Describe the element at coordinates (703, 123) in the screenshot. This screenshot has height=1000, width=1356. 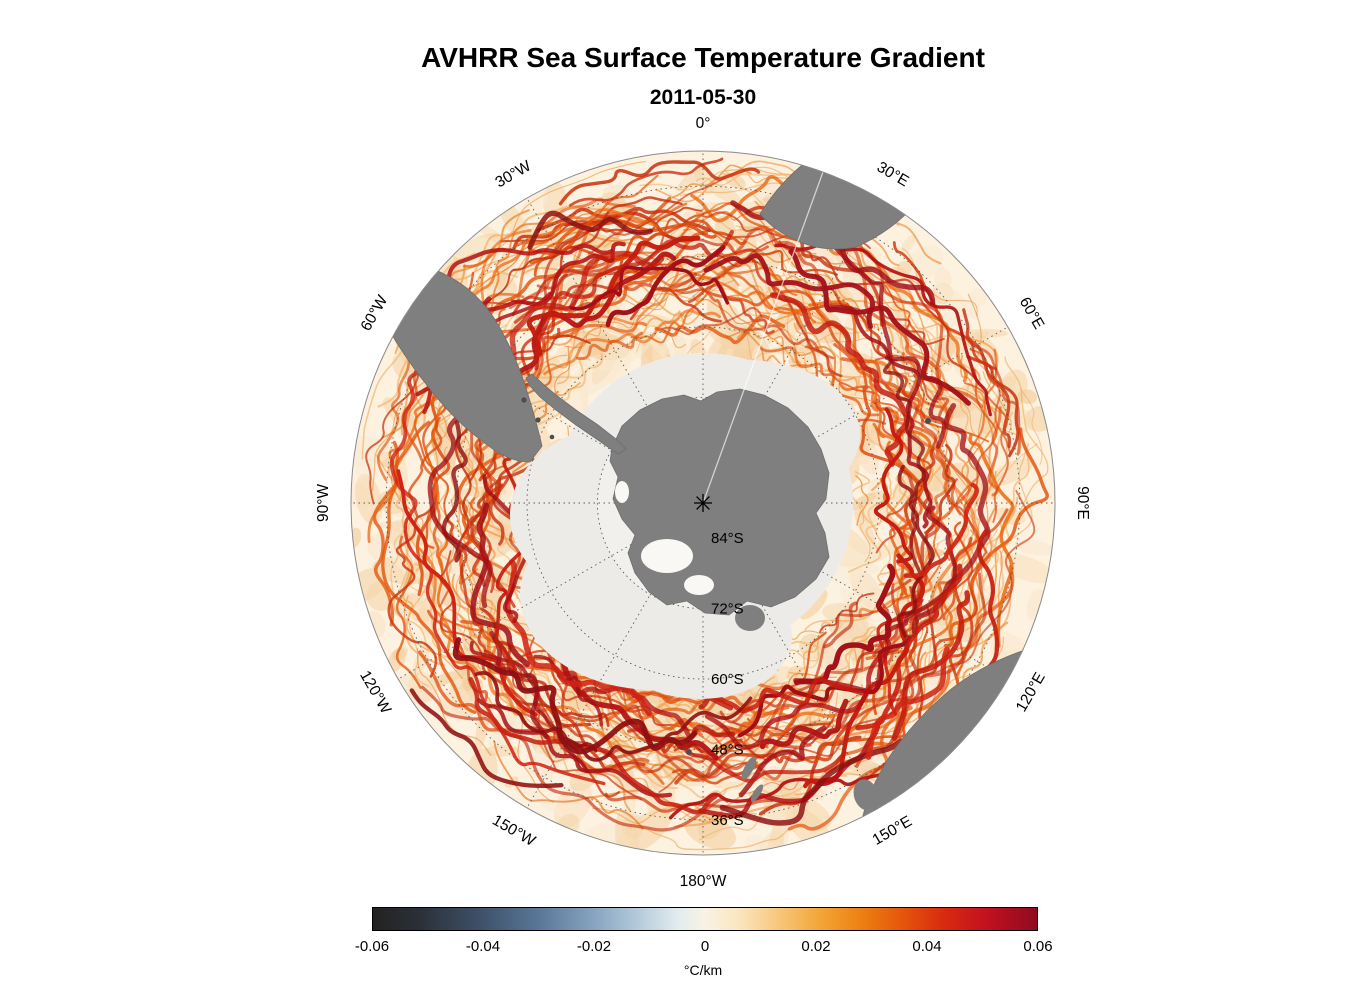
I see `meridian-label: 0°` at that location.